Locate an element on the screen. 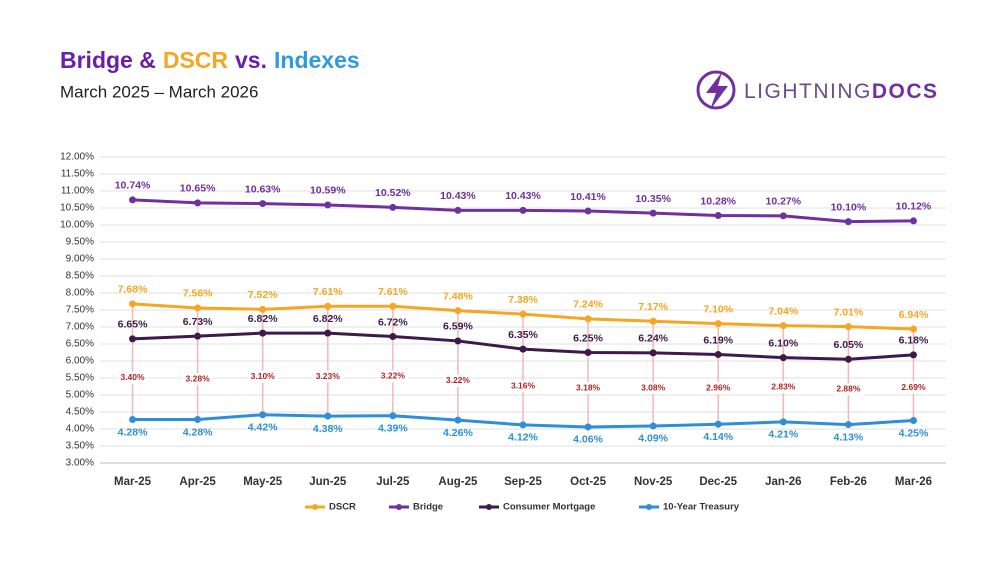 The image size is (1000, 563). data-label: 6.24% is located at coordinates (653, 339).